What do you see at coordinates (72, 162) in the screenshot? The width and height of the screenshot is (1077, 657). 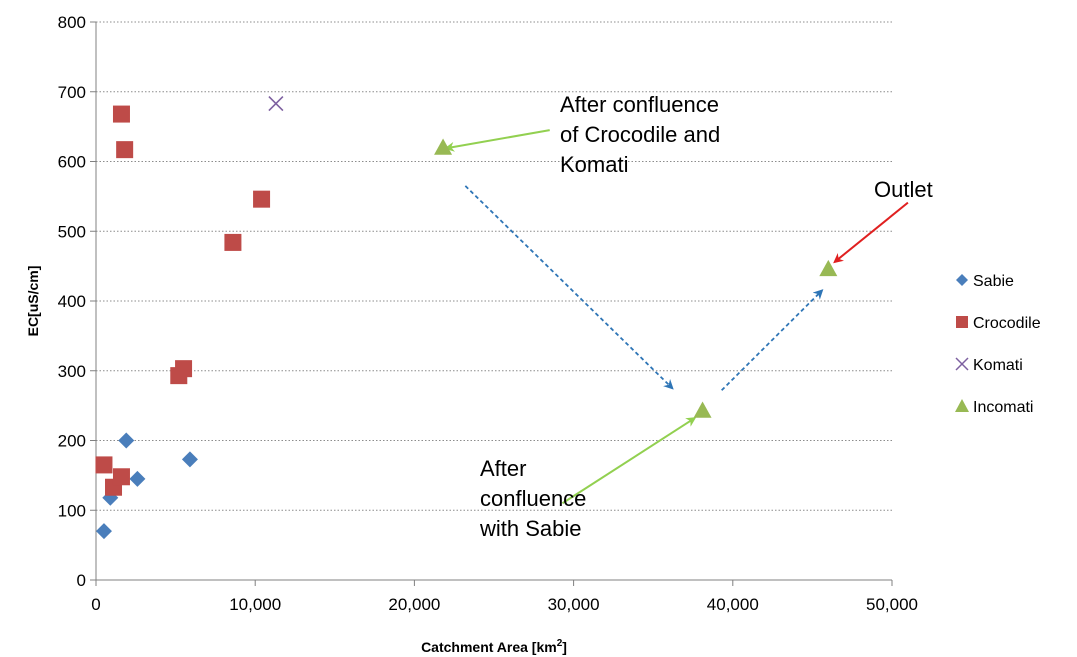 I see `y-tick-label: 600` at bounding box center [72, 162].